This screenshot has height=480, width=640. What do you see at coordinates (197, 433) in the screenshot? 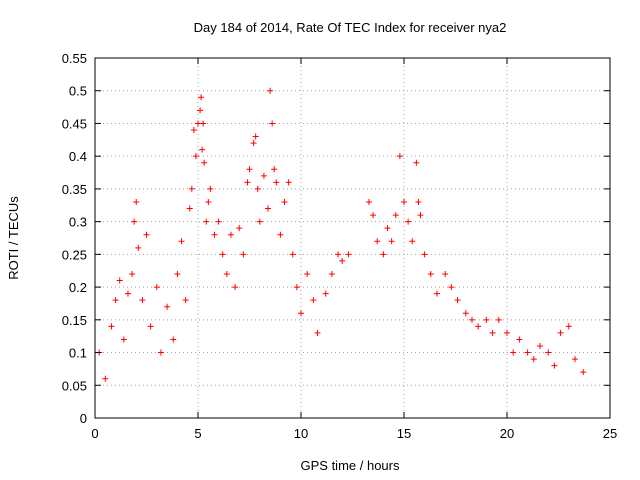
I see `x-tick-label: 5` at bounding box center [197, 433].